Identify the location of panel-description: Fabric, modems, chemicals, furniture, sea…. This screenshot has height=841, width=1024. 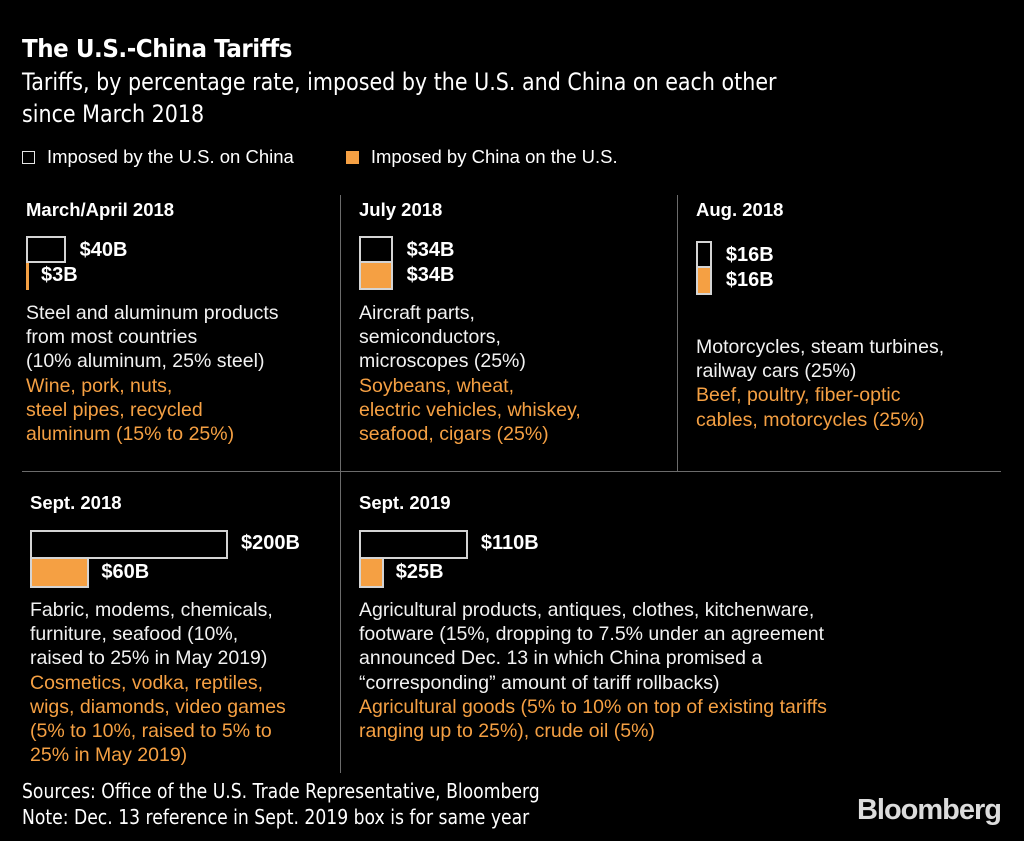
(195, 682).